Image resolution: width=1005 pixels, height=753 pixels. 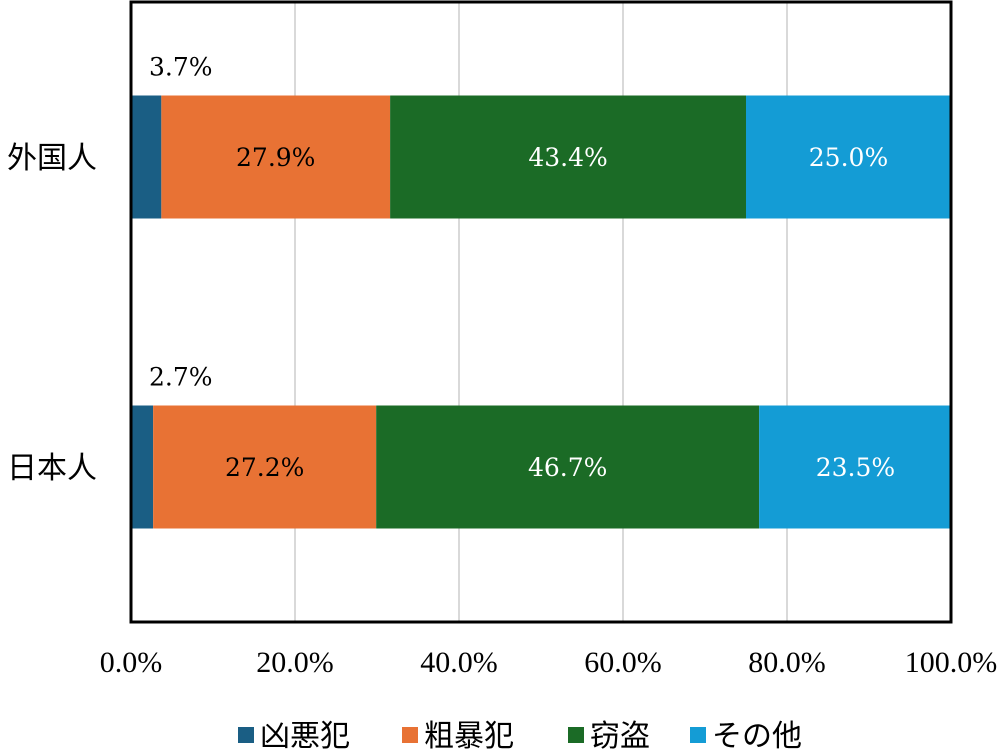 I want to click on legend-label: その他, so click(x=757, y=736).